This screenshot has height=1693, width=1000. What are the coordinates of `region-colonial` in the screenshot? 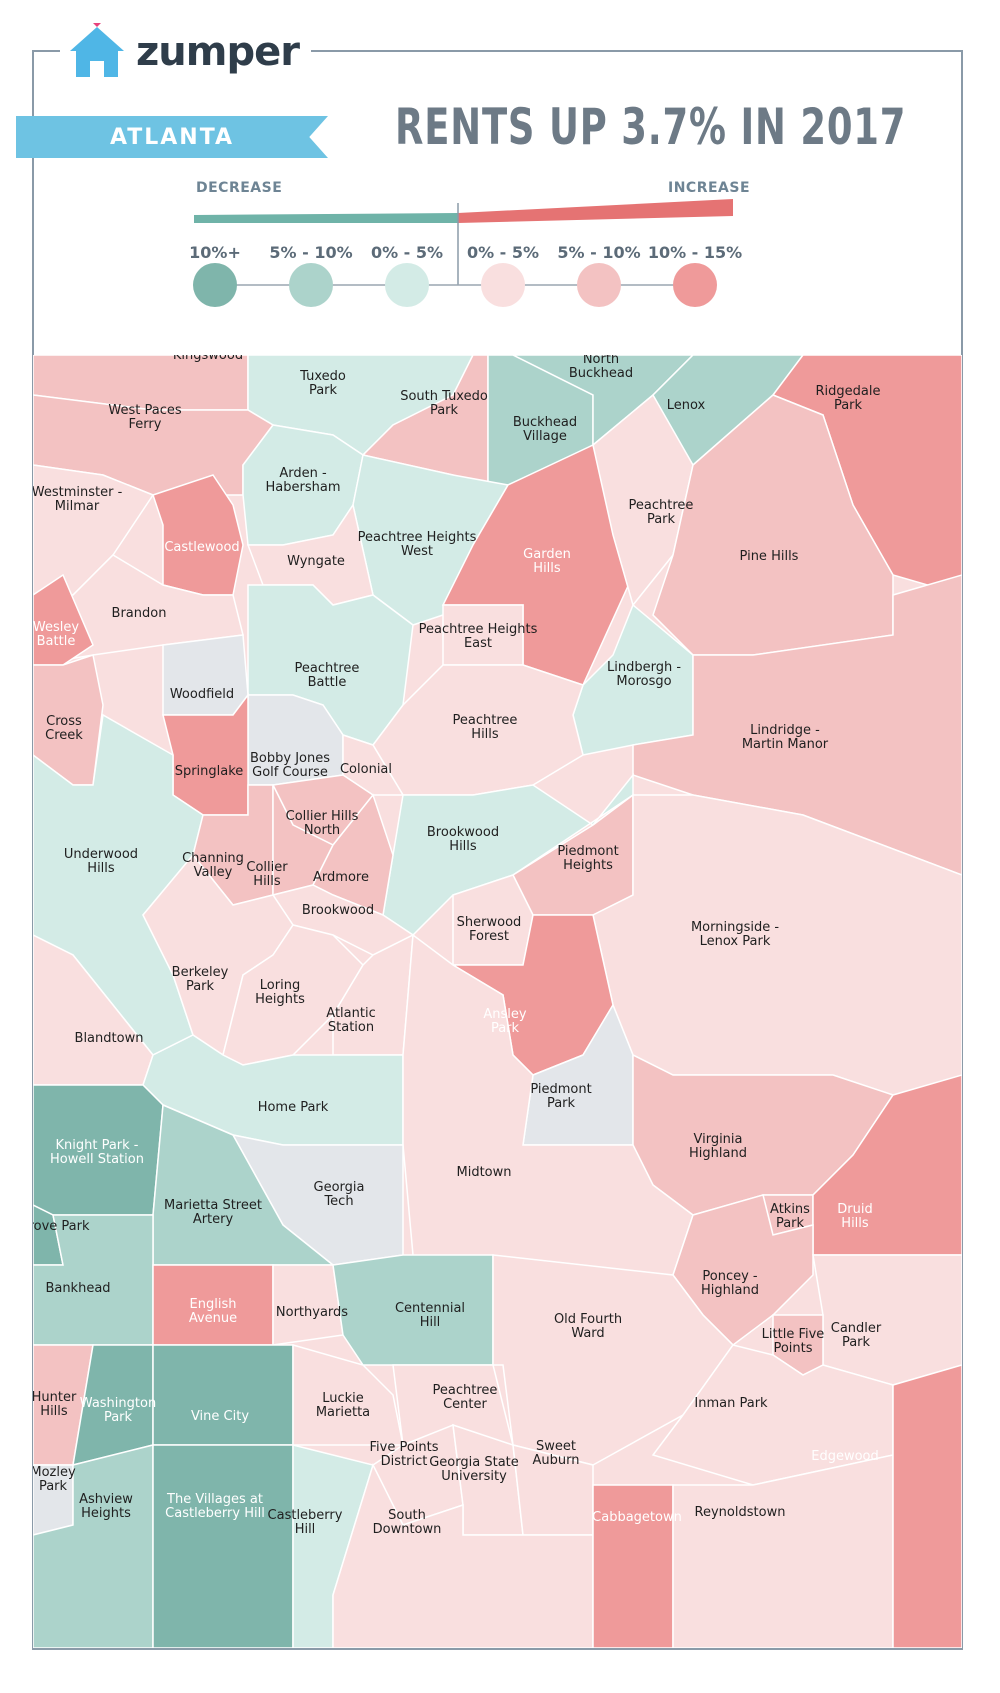 It's located at (373, 764).